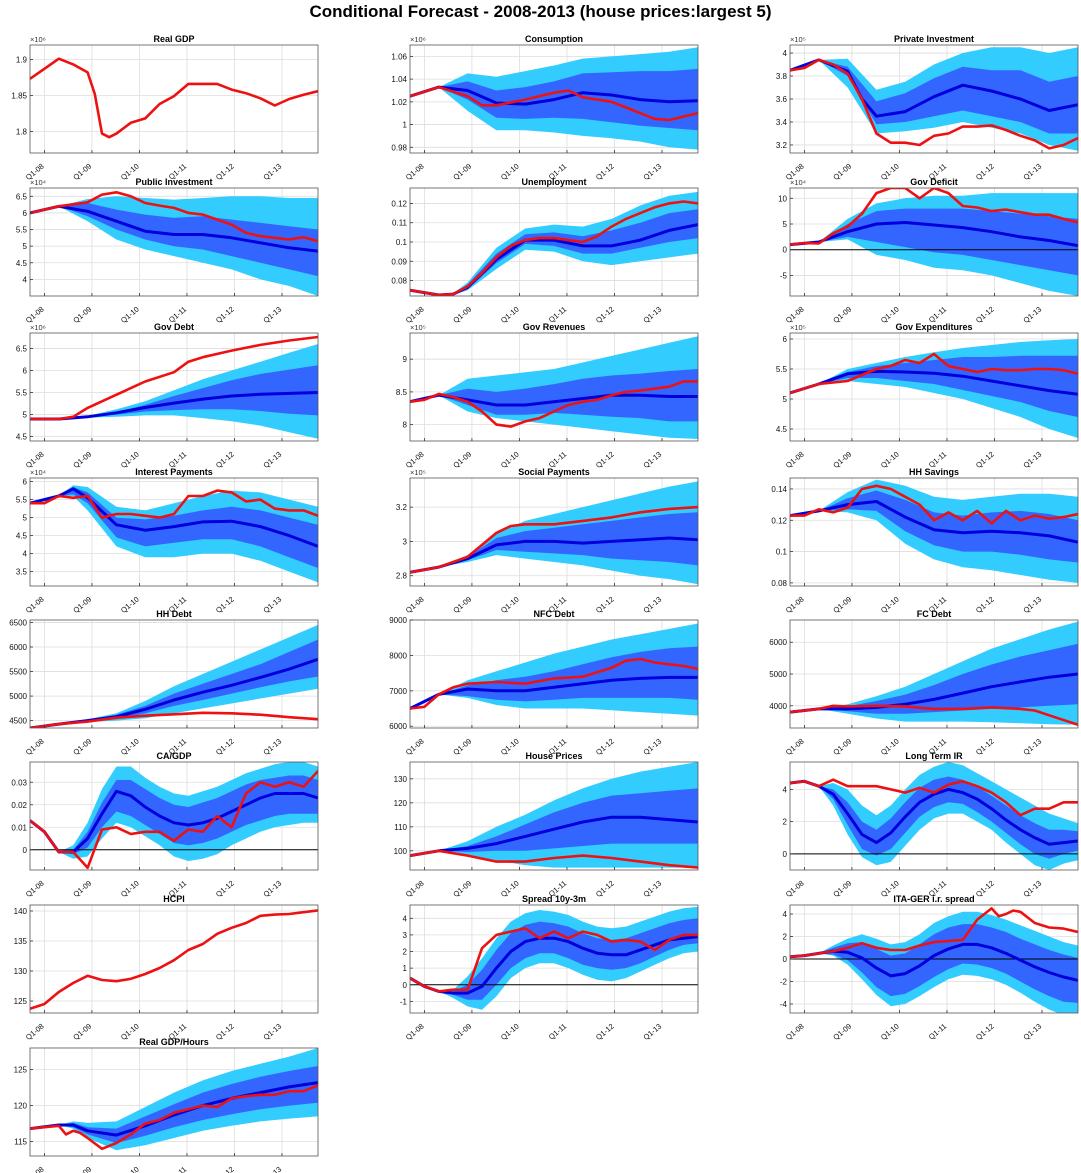  I want to click on y-tick-label: 0.1, so click(402, 242).